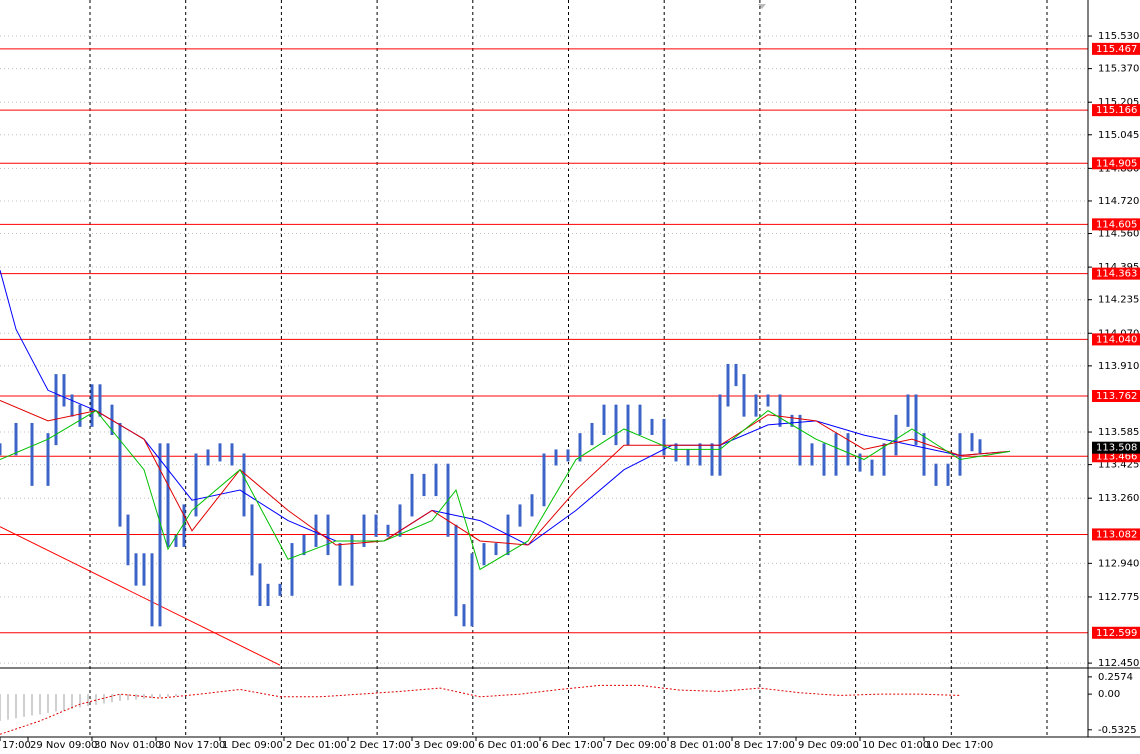 Image resolution: width=1140 pixels, height=754 pixels. Describe the element at coordinates (1109, 694) in the screenshot. I see `osc-tick-label: 0.00` at that location.